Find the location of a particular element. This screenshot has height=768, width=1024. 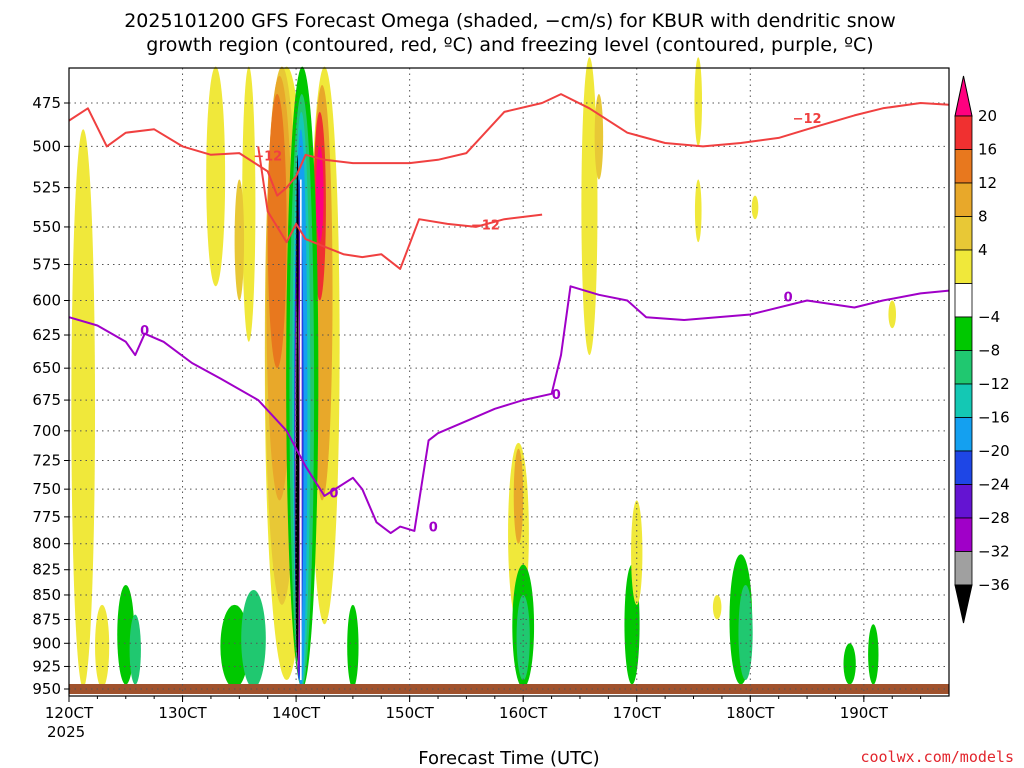

colorbar-label-5: −4 is located at coordinates (989, 317).